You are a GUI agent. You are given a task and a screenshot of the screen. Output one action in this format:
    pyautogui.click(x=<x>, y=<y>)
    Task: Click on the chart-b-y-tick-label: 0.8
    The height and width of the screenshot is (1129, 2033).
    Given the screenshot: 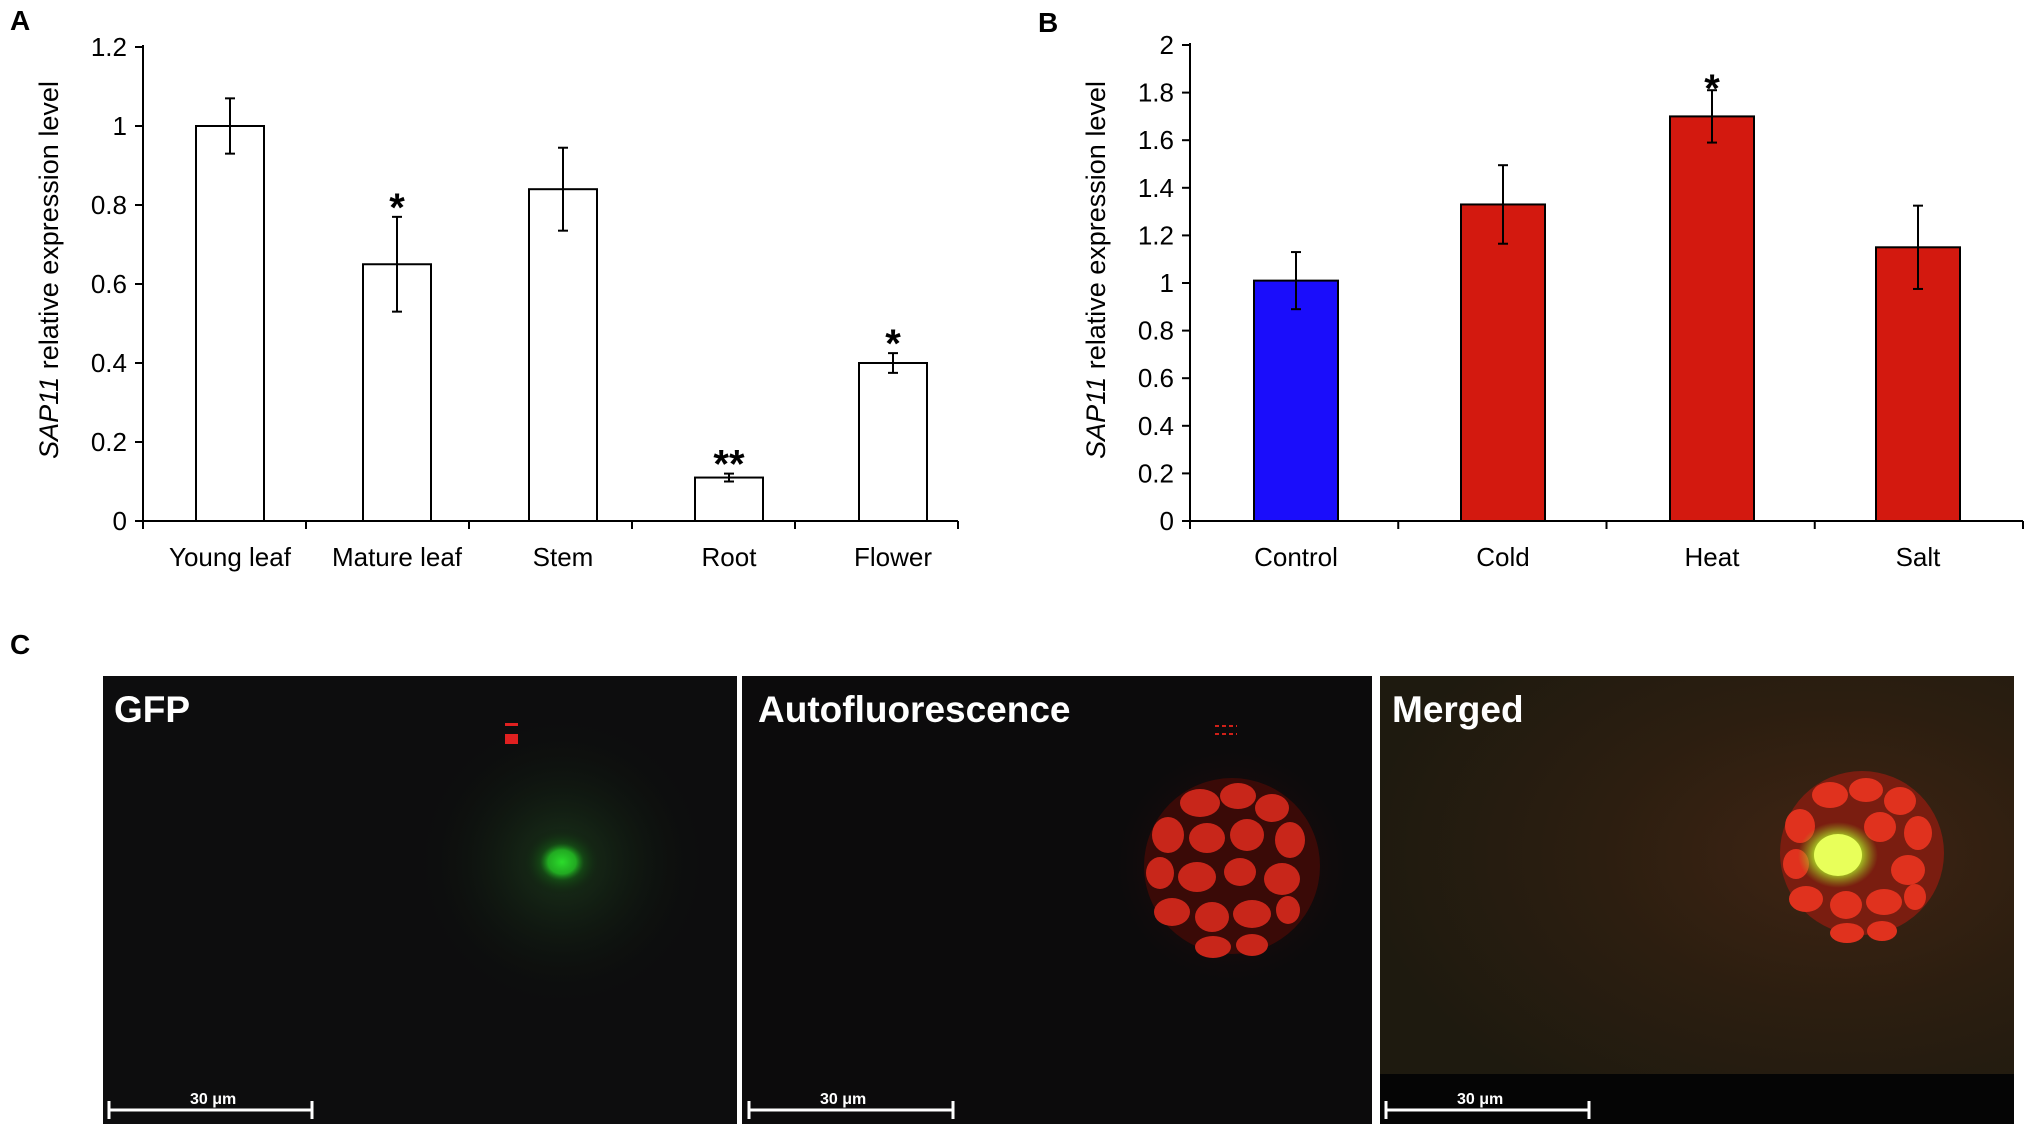 What is the action you would take?
    pyautogui.click(x=1156, y=331)
    